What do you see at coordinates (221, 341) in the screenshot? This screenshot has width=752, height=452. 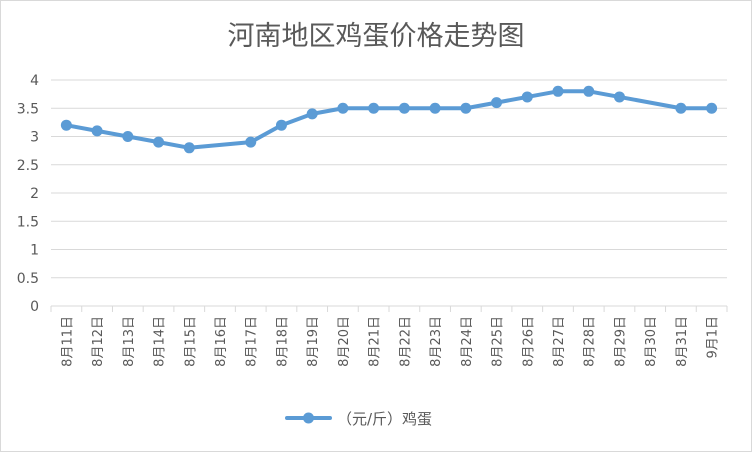 I see `x-tick-label: 8月16日` at bounding box center [221, 341].